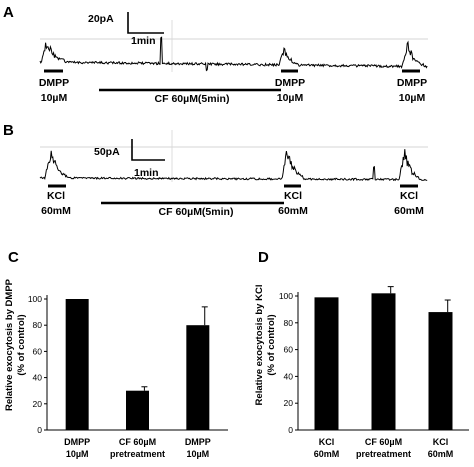 The height and width of the screenshot is (467, 474). What do you see at coordinates (38, 404) in the screenshot?
I see `panel-c-ytick-label: 20` at bounding box center [38, 404].